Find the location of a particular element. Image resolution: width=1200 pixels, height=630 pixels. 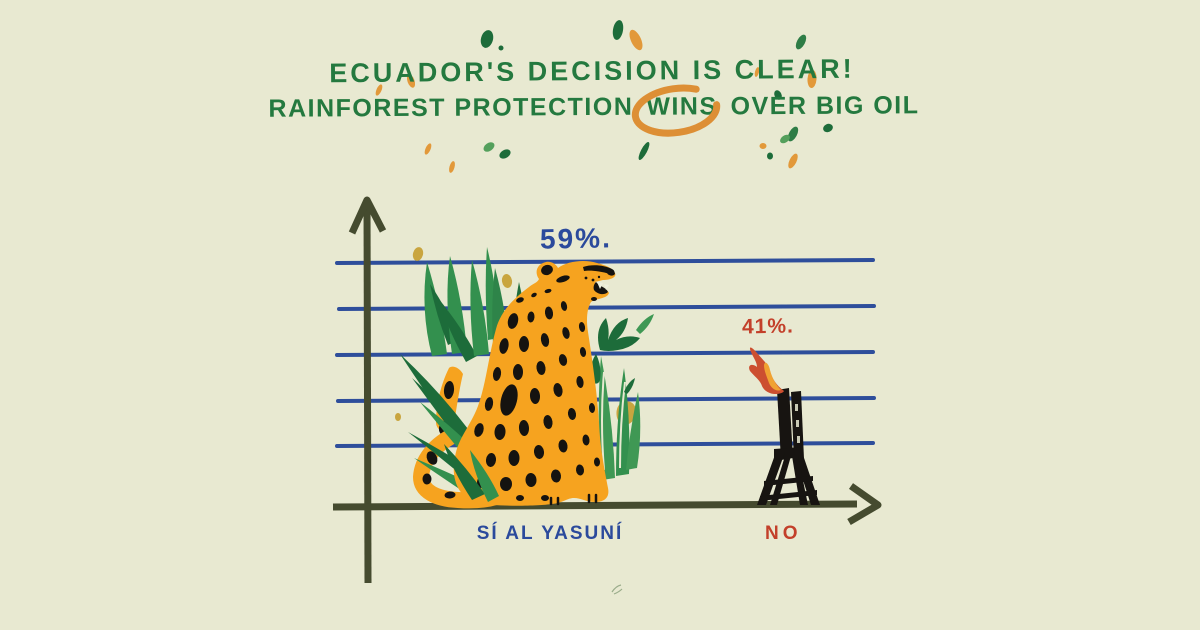

value-label-yes: 59%. is located at coordinates (576, 238).